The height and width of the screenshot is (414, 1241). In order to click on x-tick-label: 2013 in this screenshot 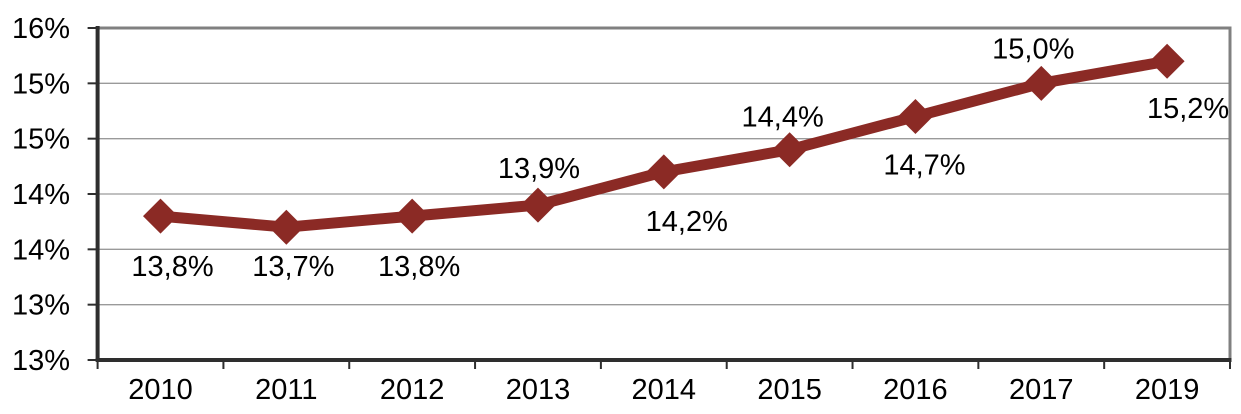, I will do `click(538, 390)`.